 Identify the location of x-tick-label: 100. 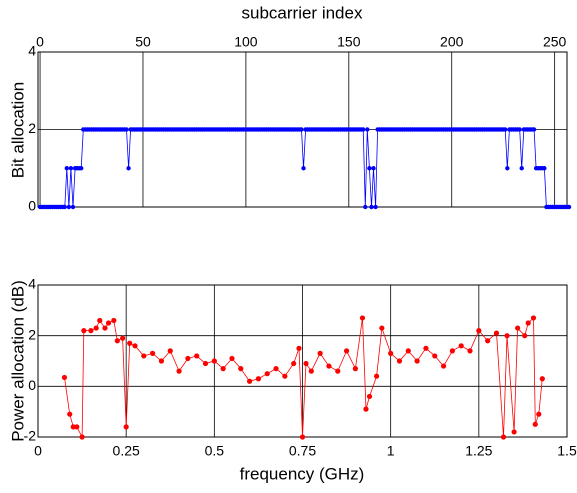
(246, 42).